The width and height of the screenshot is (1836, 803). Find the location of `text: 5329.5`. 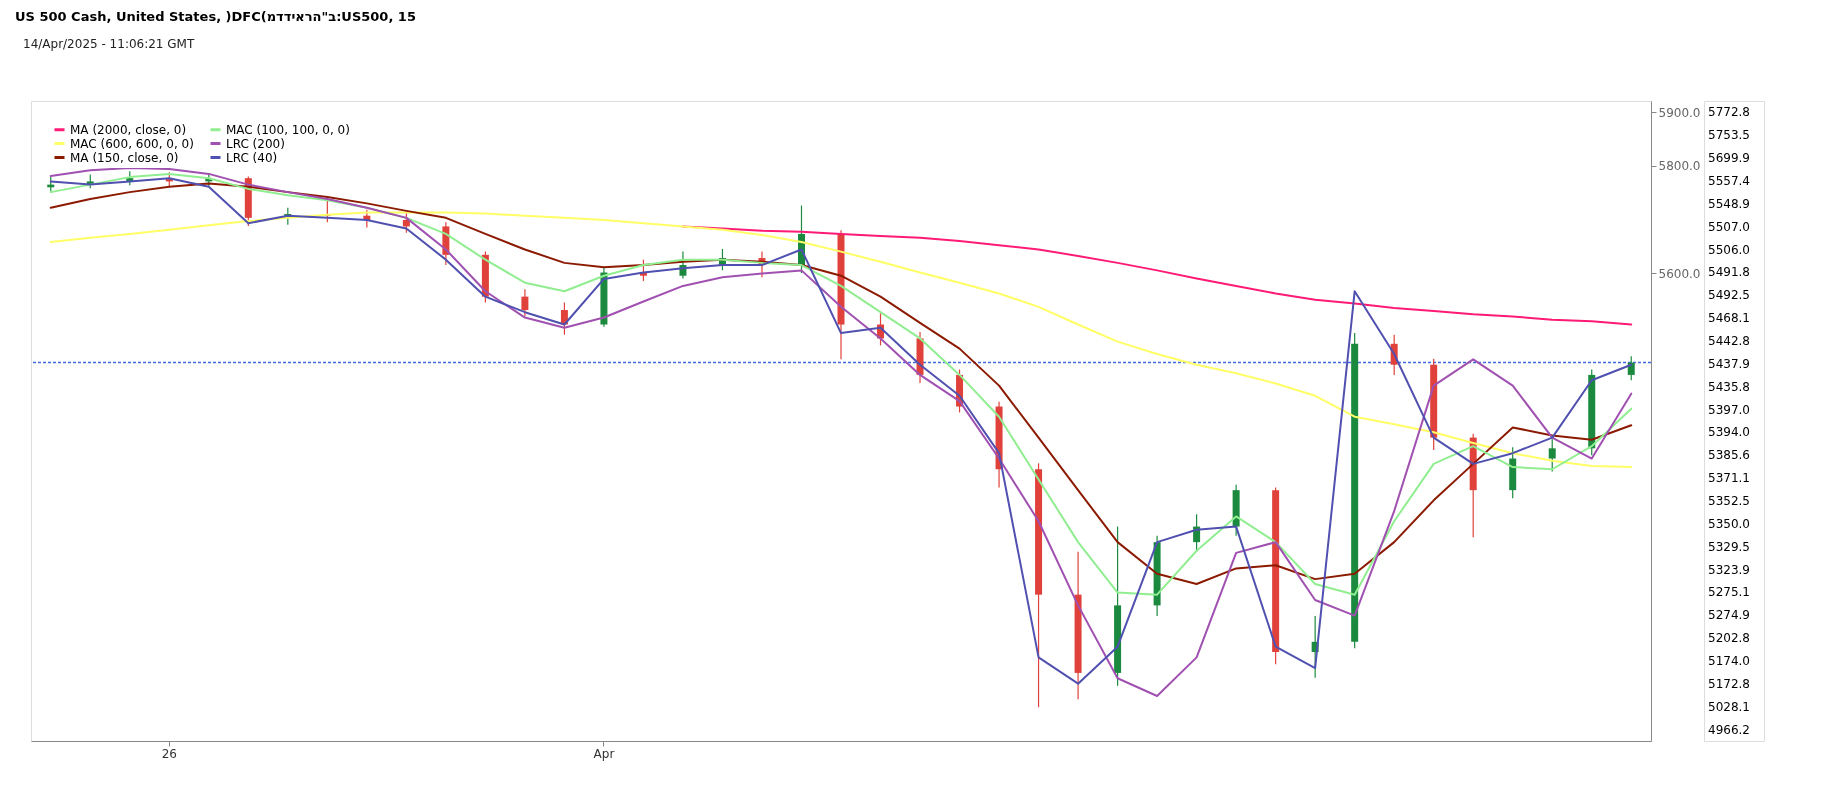

text: 5329.5 is located at coordinates (1729, 546).